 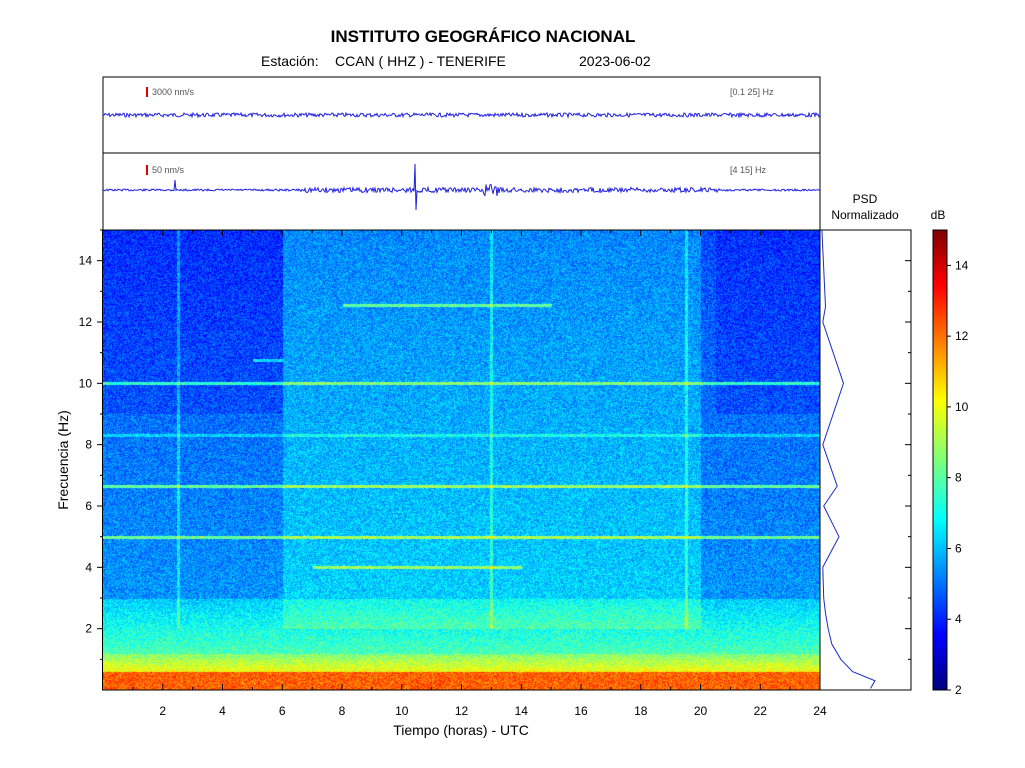 I want to click on psd-title: PSD, so click(x=865, y=199).